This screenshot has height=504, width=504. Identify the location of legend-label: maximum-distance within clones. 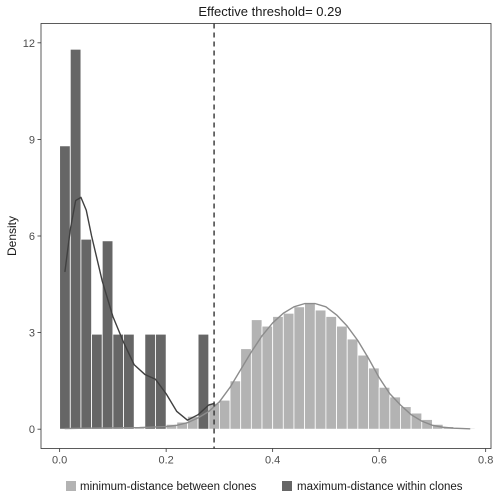
(380, 487).